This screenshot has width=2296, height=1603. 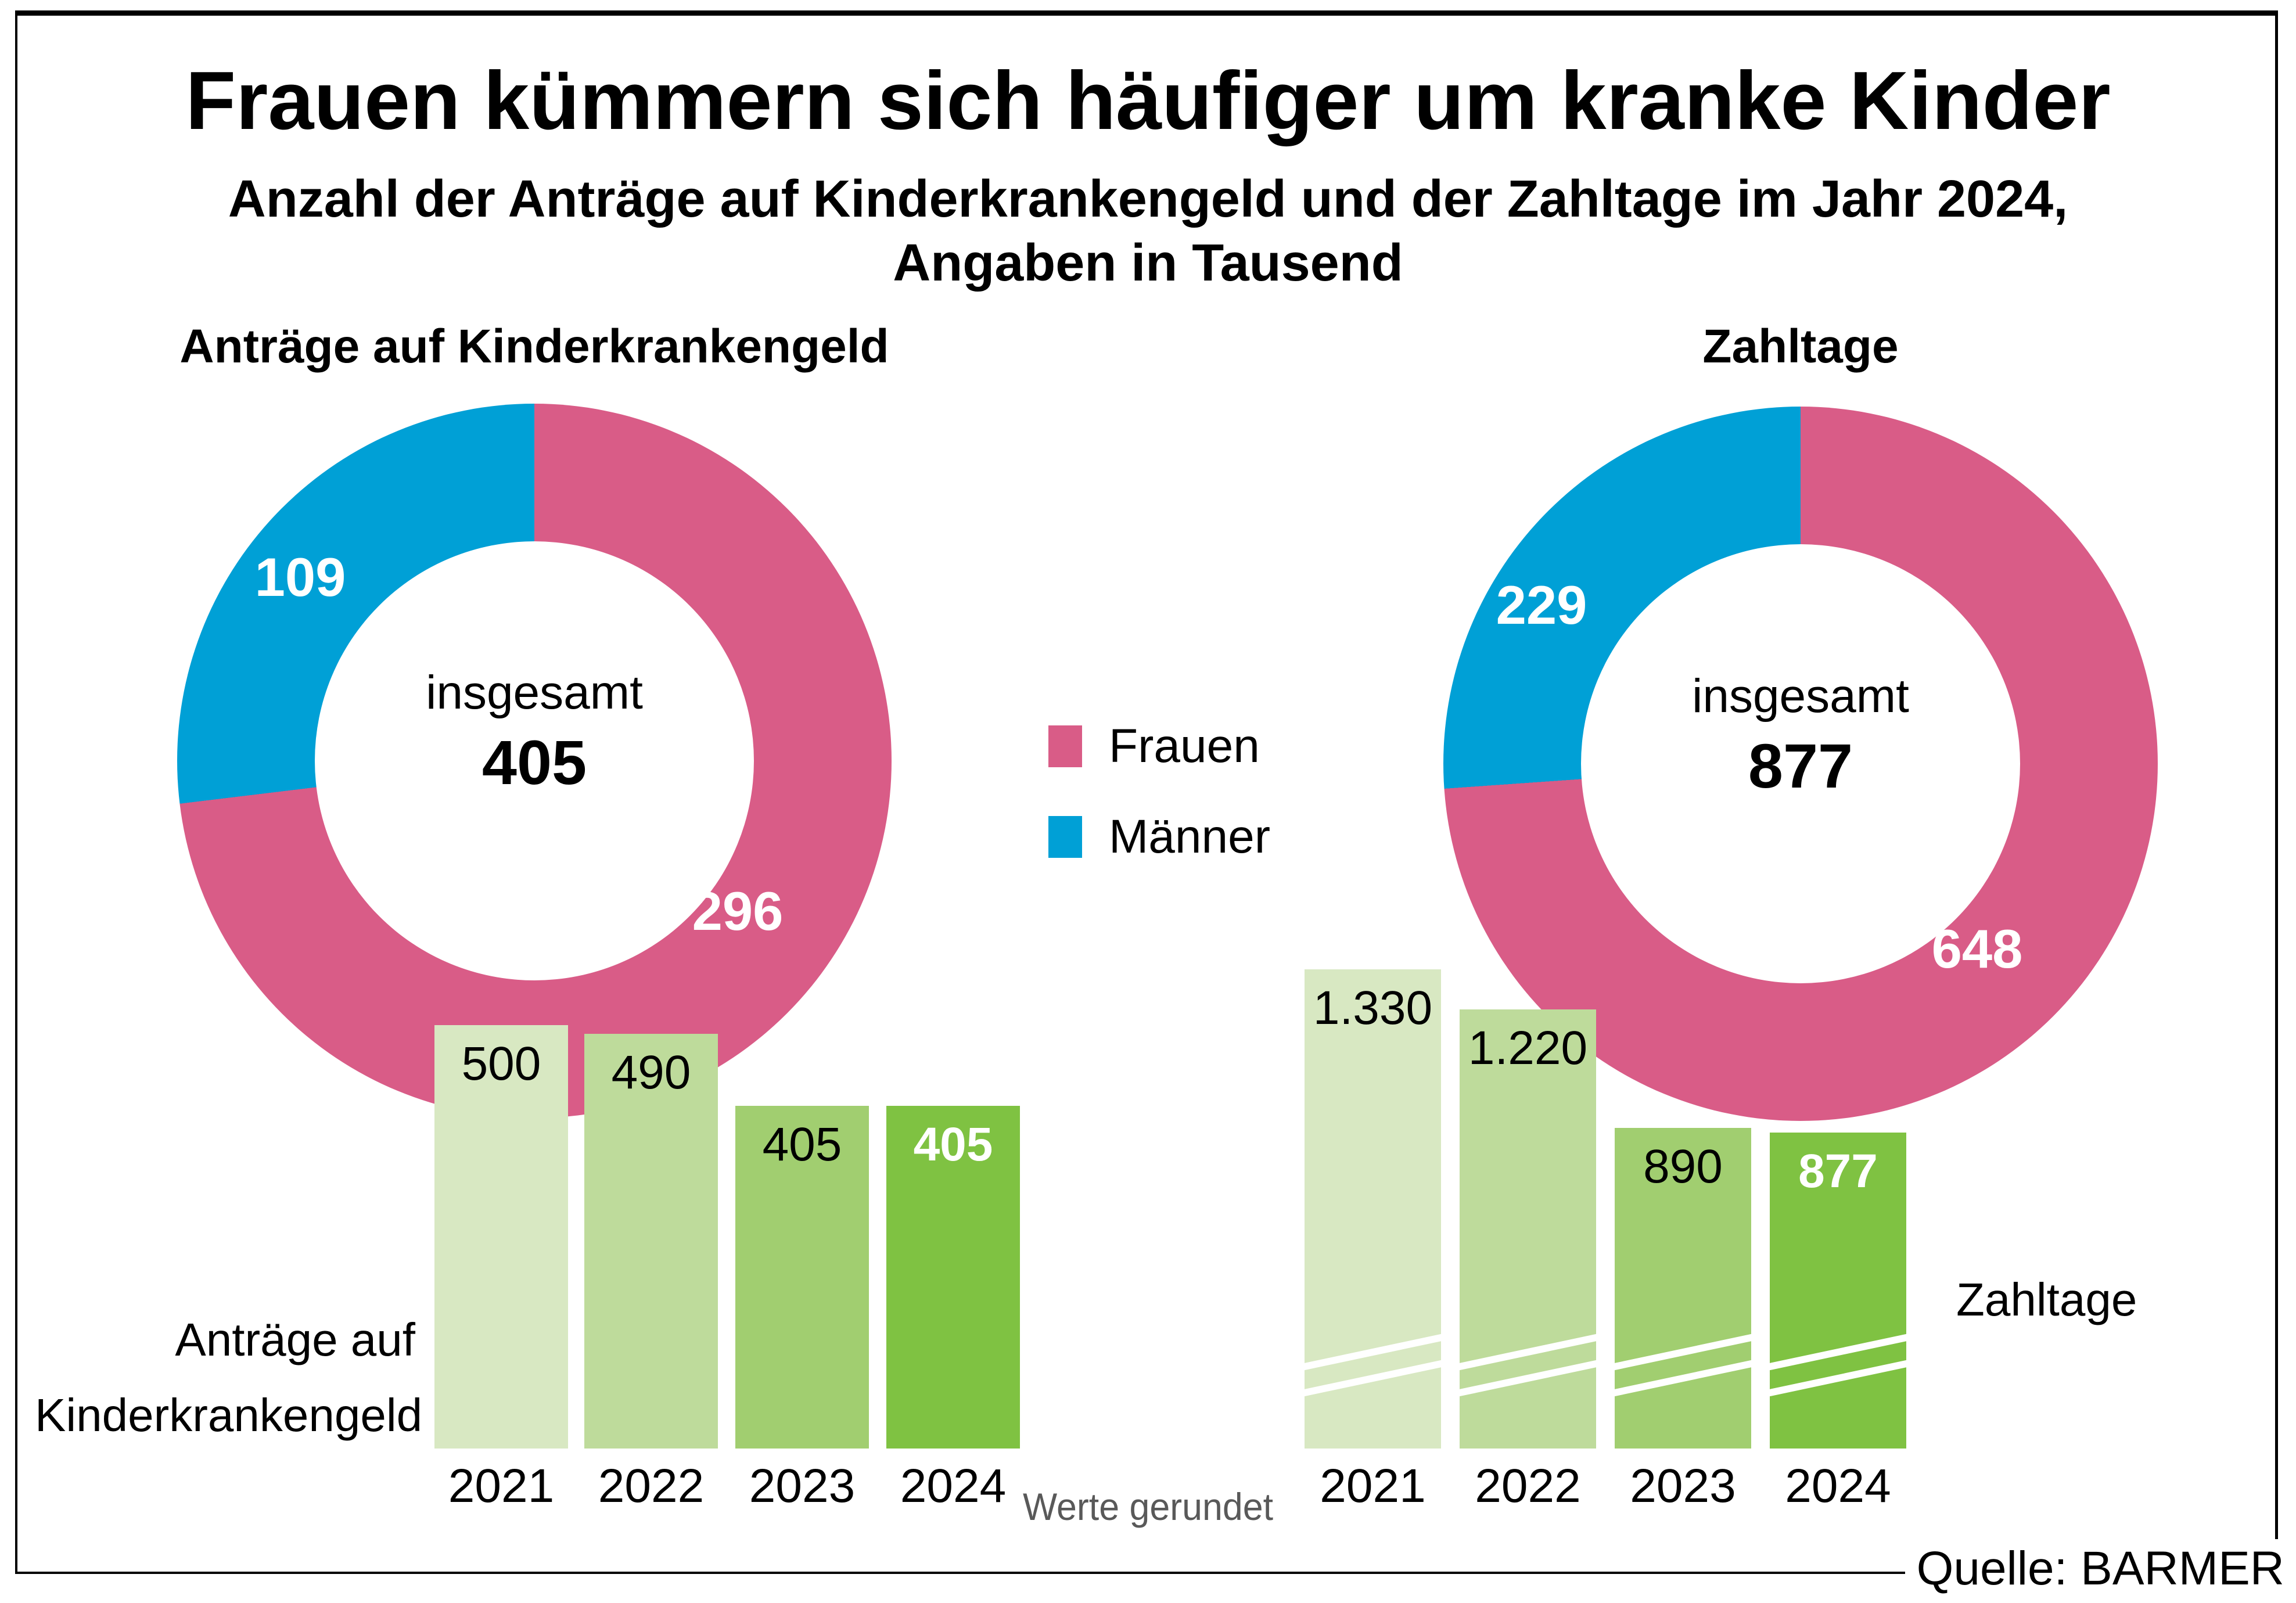 I want to click on bar-zahltage-2021: 1.330, so click(x=1373, y=1209).